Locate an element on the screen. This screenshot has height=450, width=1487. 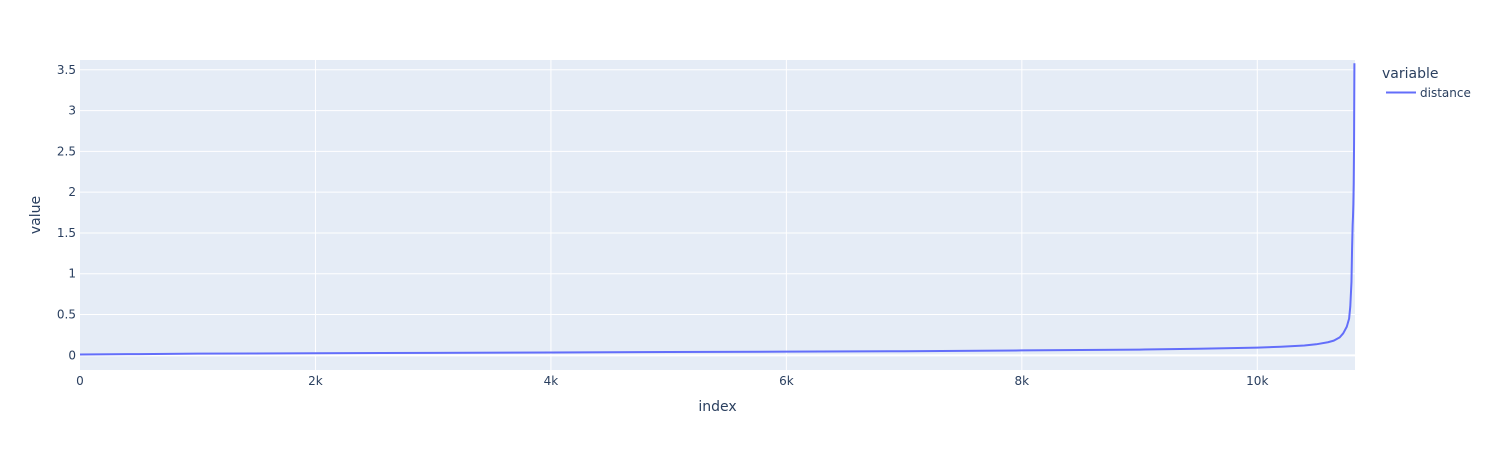
y-tick-label: 0.5 is located at coordinates (66, 315).